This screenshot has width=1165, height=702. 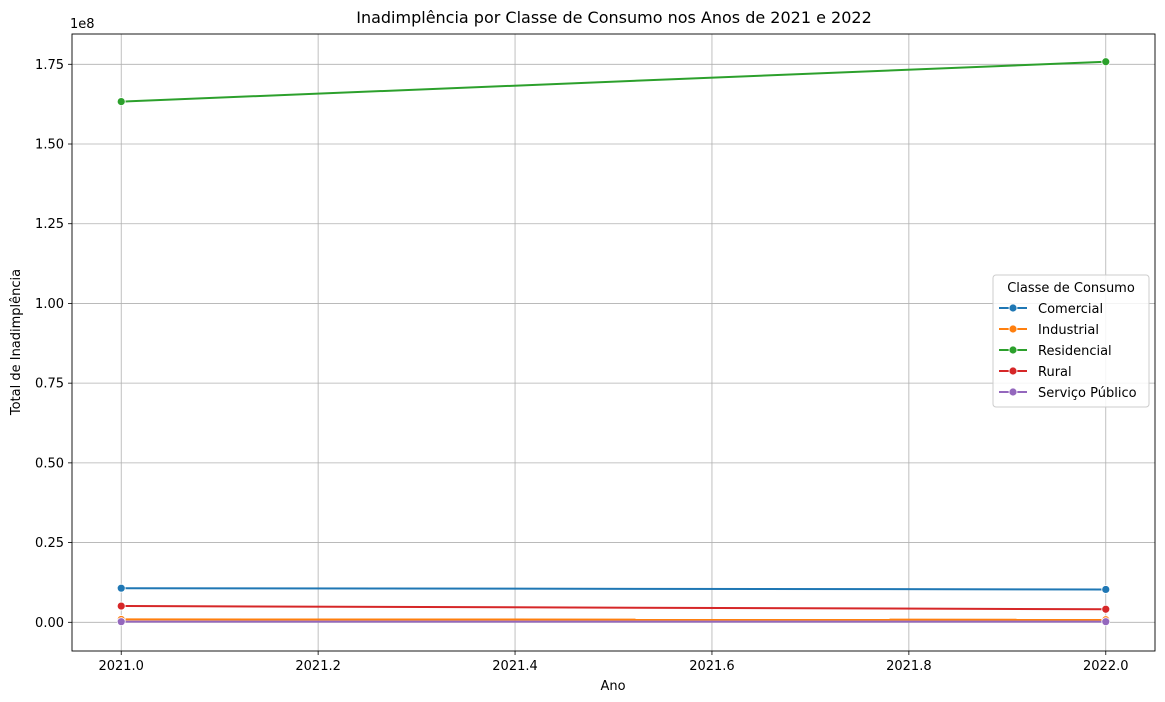 What do you see at coordinates (82, 24) in the screenshot?
I see `y-offset-label: 1e8` at bounding box center [82, 24].